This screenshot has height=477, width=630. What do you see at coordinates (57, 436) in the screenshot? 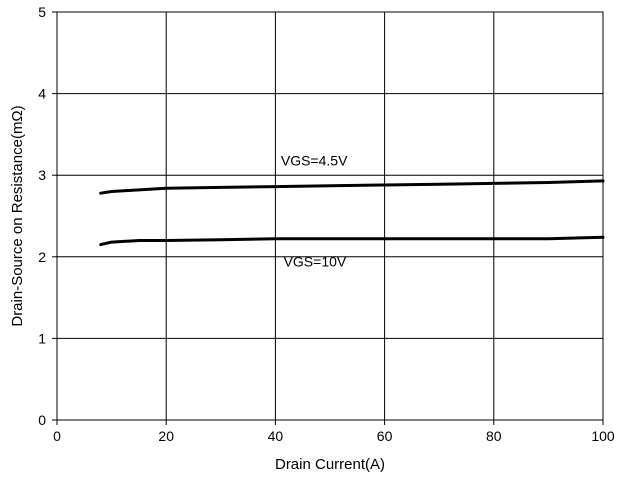
I see `x-tick-label: 0` at bounding box center [57, 436].